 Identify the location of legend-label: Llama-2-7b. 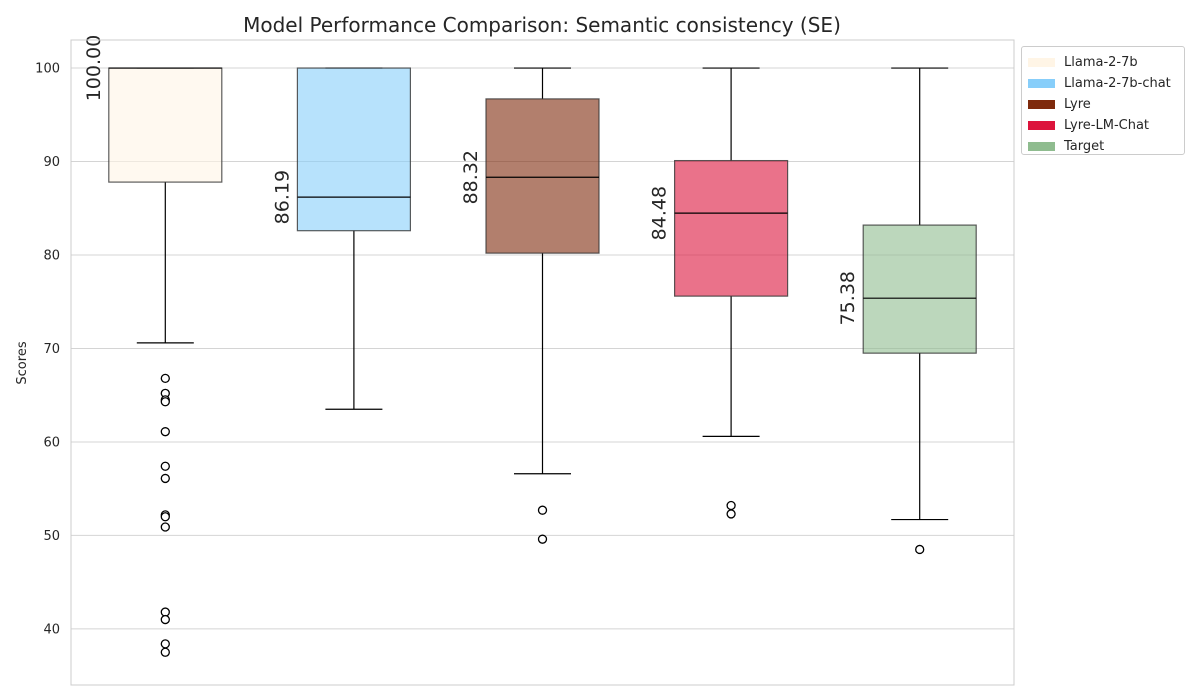
(1101, 62).